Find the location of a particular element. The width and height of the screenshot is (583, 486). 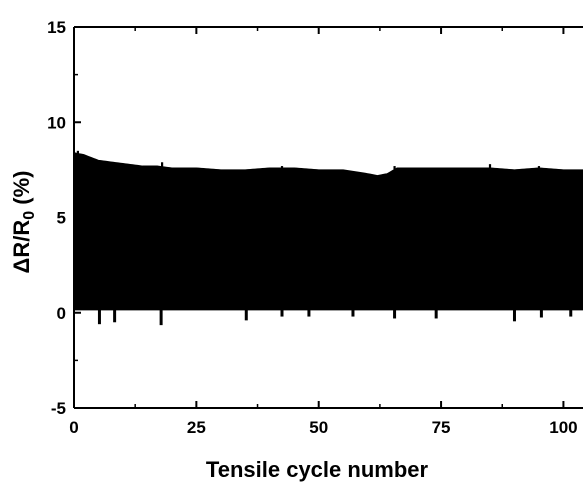

x-tick-label: 75 is located at coordinates (441, 427).